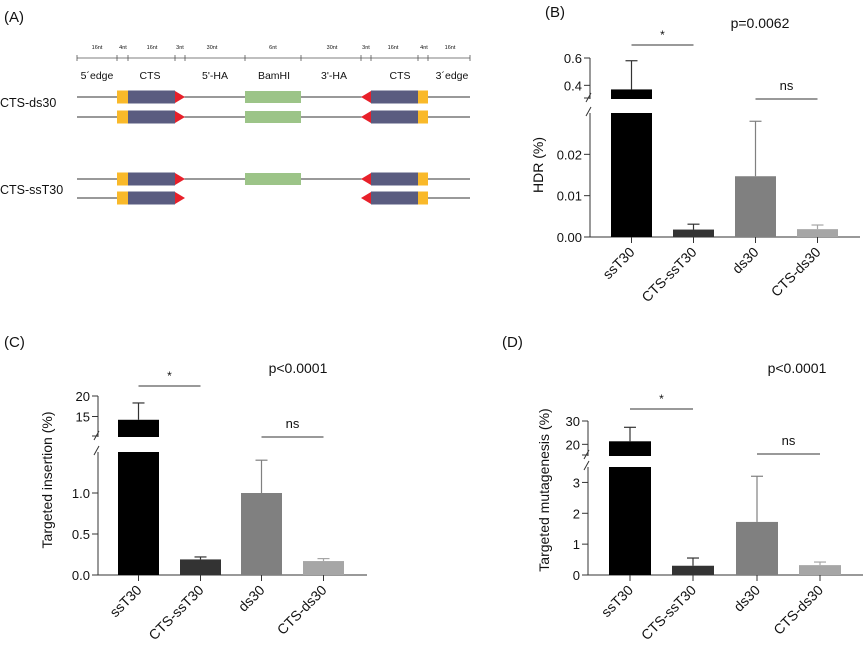 The image size is (865, 656). What do you see at coordinates (693, 233) in the screenshot?
I see `bar-cts-sst30` at bounding box center [693, 233].